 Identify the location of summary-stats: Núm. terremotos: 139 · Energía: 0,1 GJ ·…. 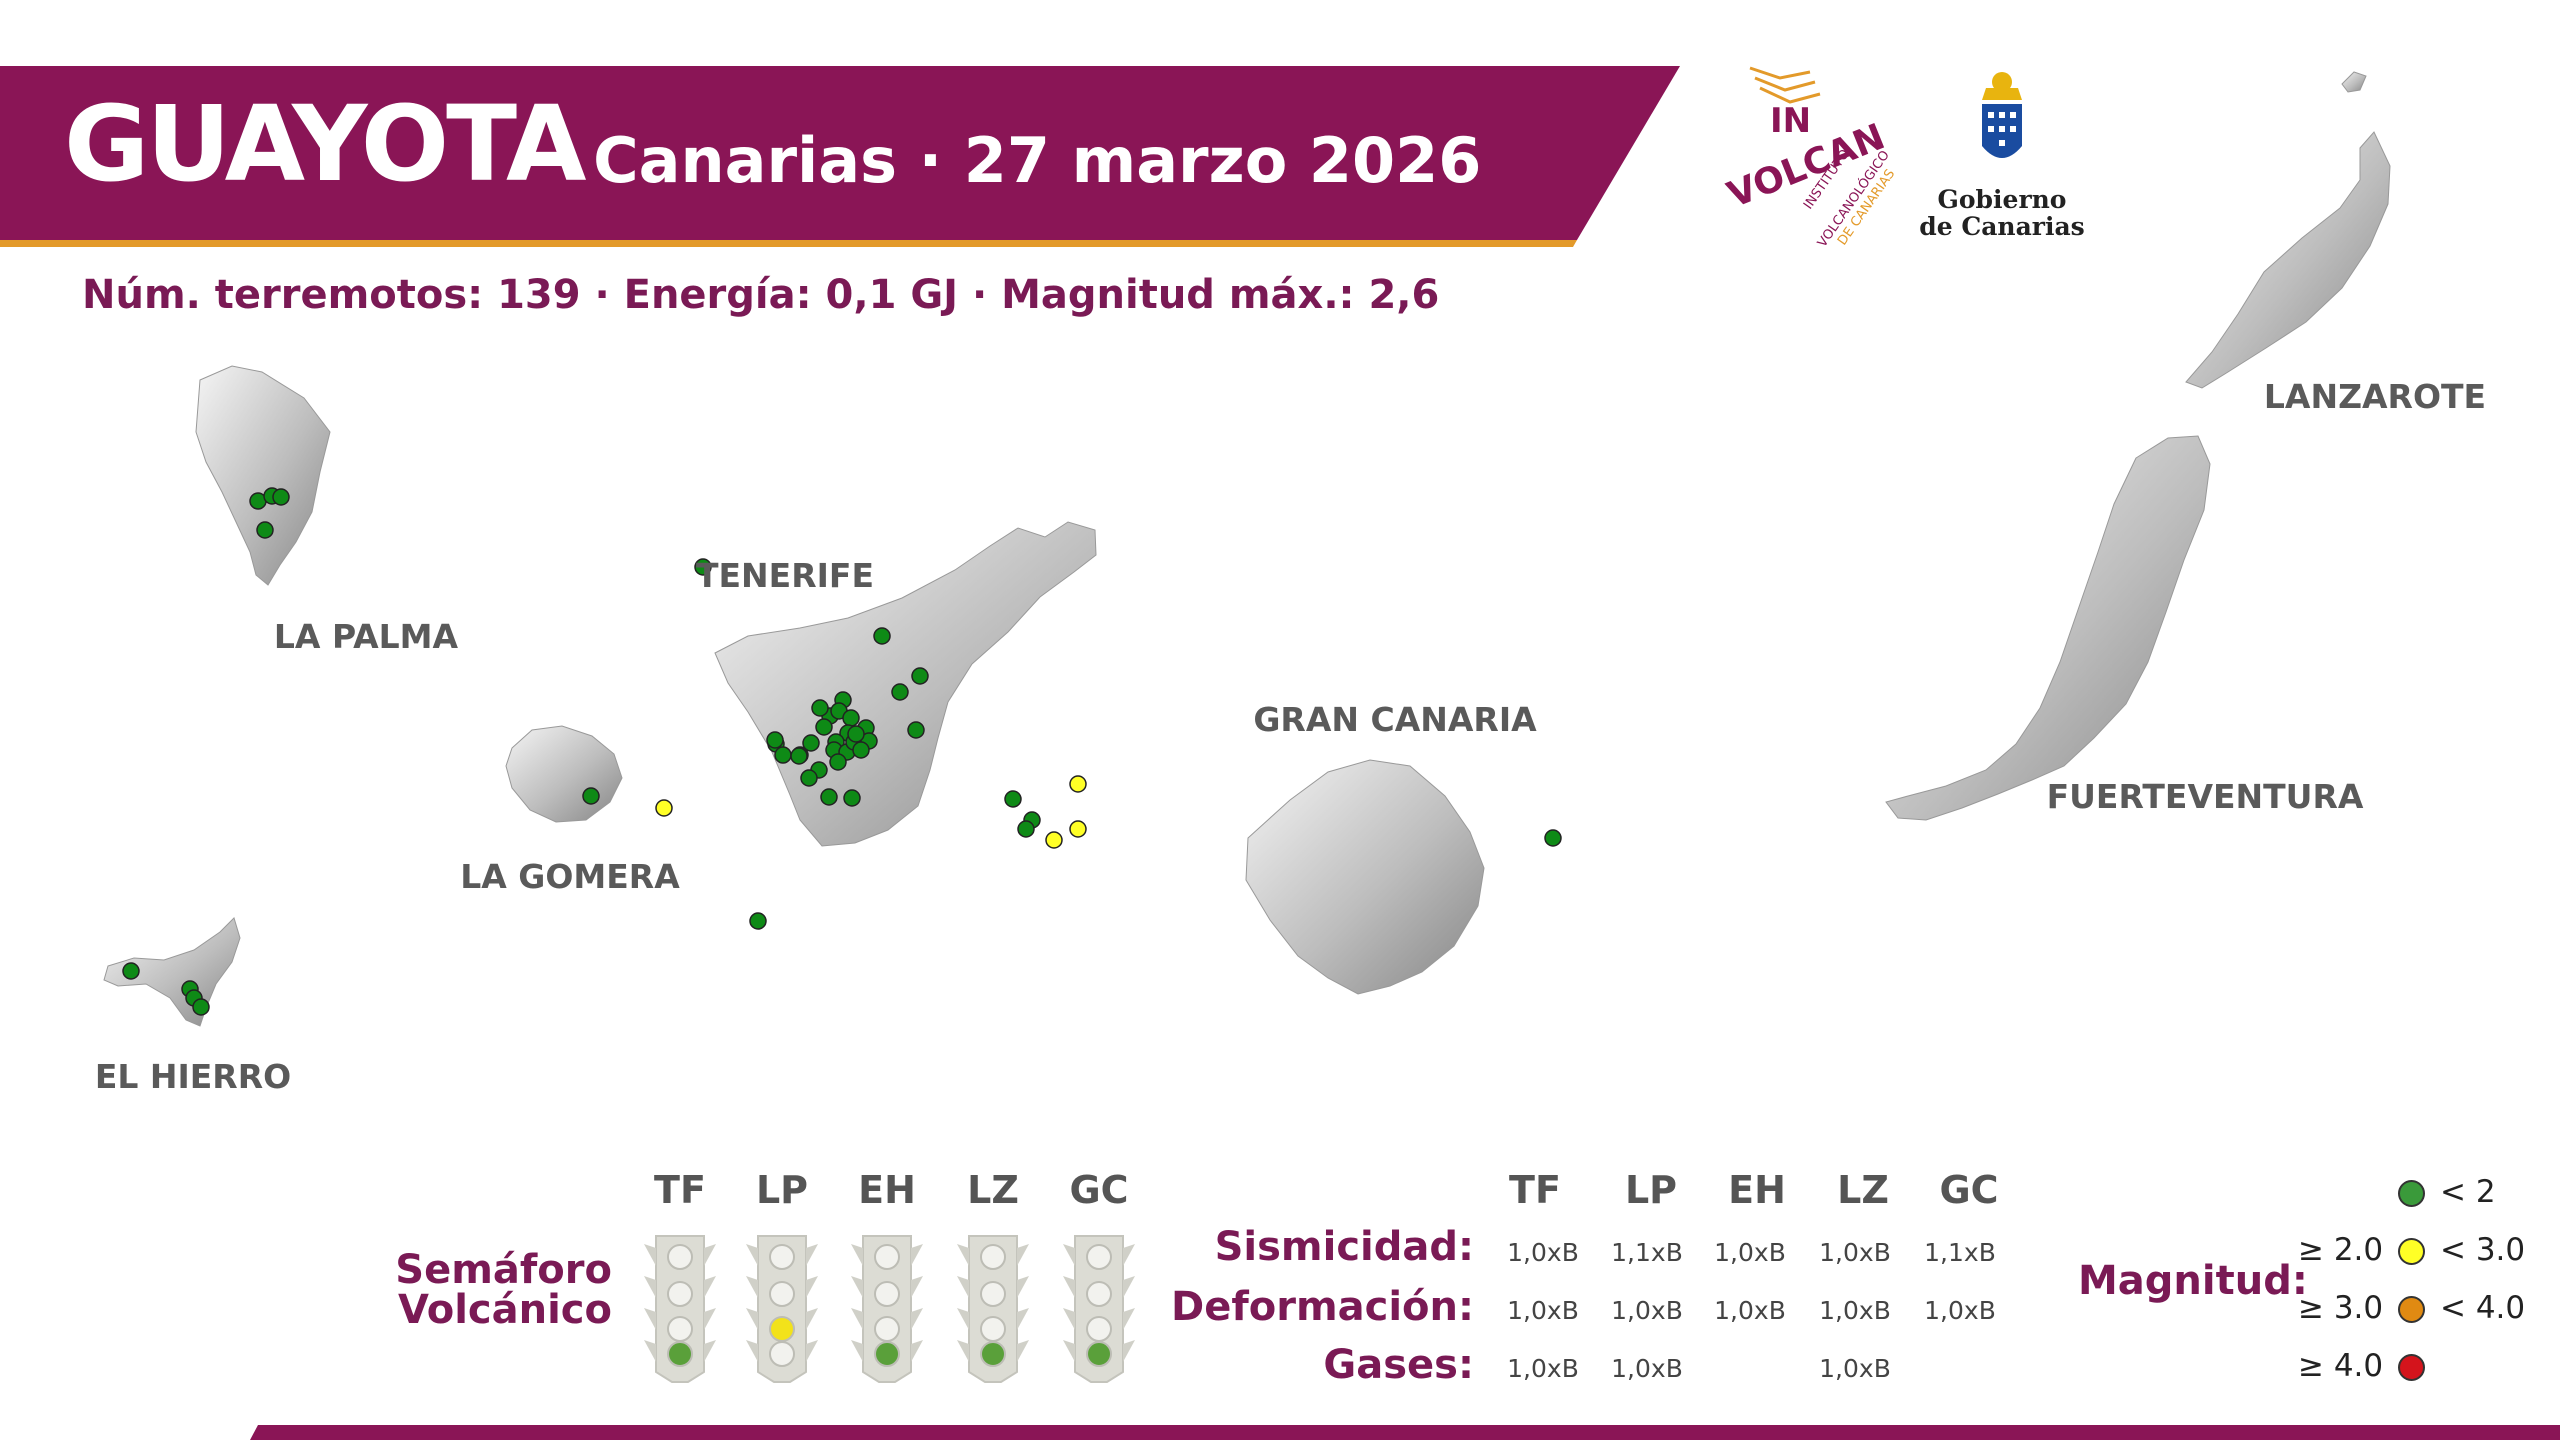
(761, 295).